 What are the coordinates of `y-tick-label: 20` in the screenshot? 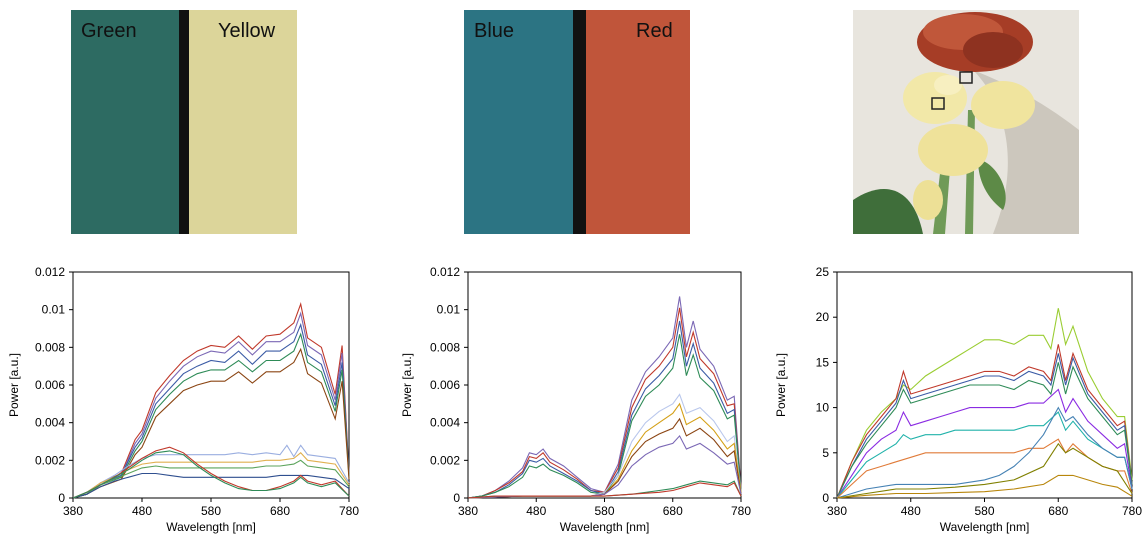 It's located at (823, 317).